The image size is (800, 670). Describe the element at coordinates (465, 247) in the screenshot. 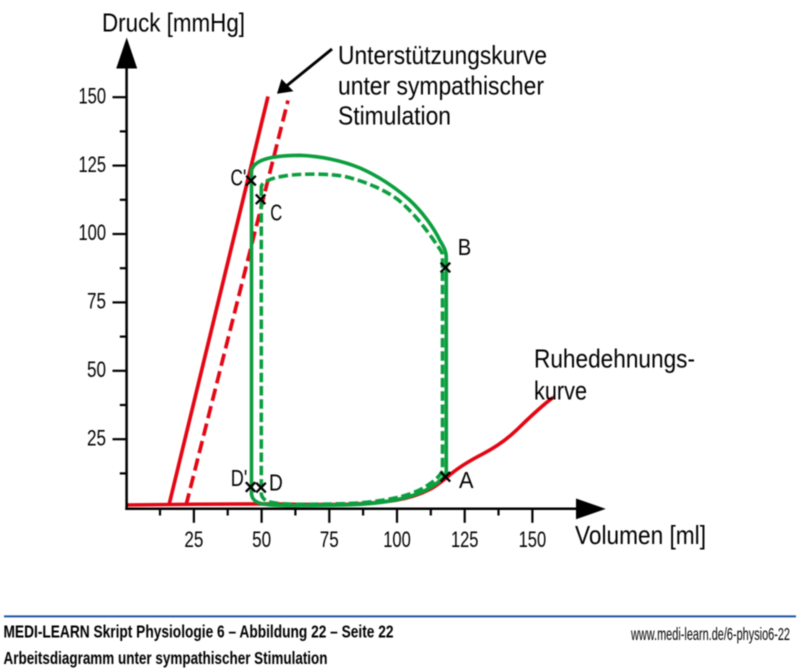

I see `svg-text: B` at that location.